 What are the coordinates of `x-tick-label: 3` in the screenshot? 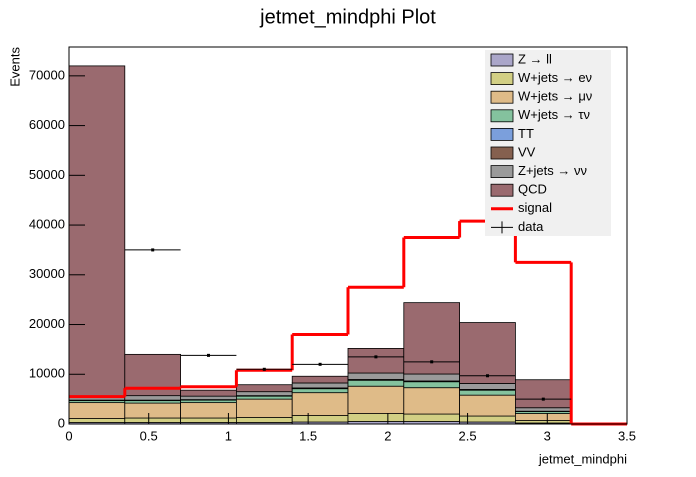 It's located at (547, 435).